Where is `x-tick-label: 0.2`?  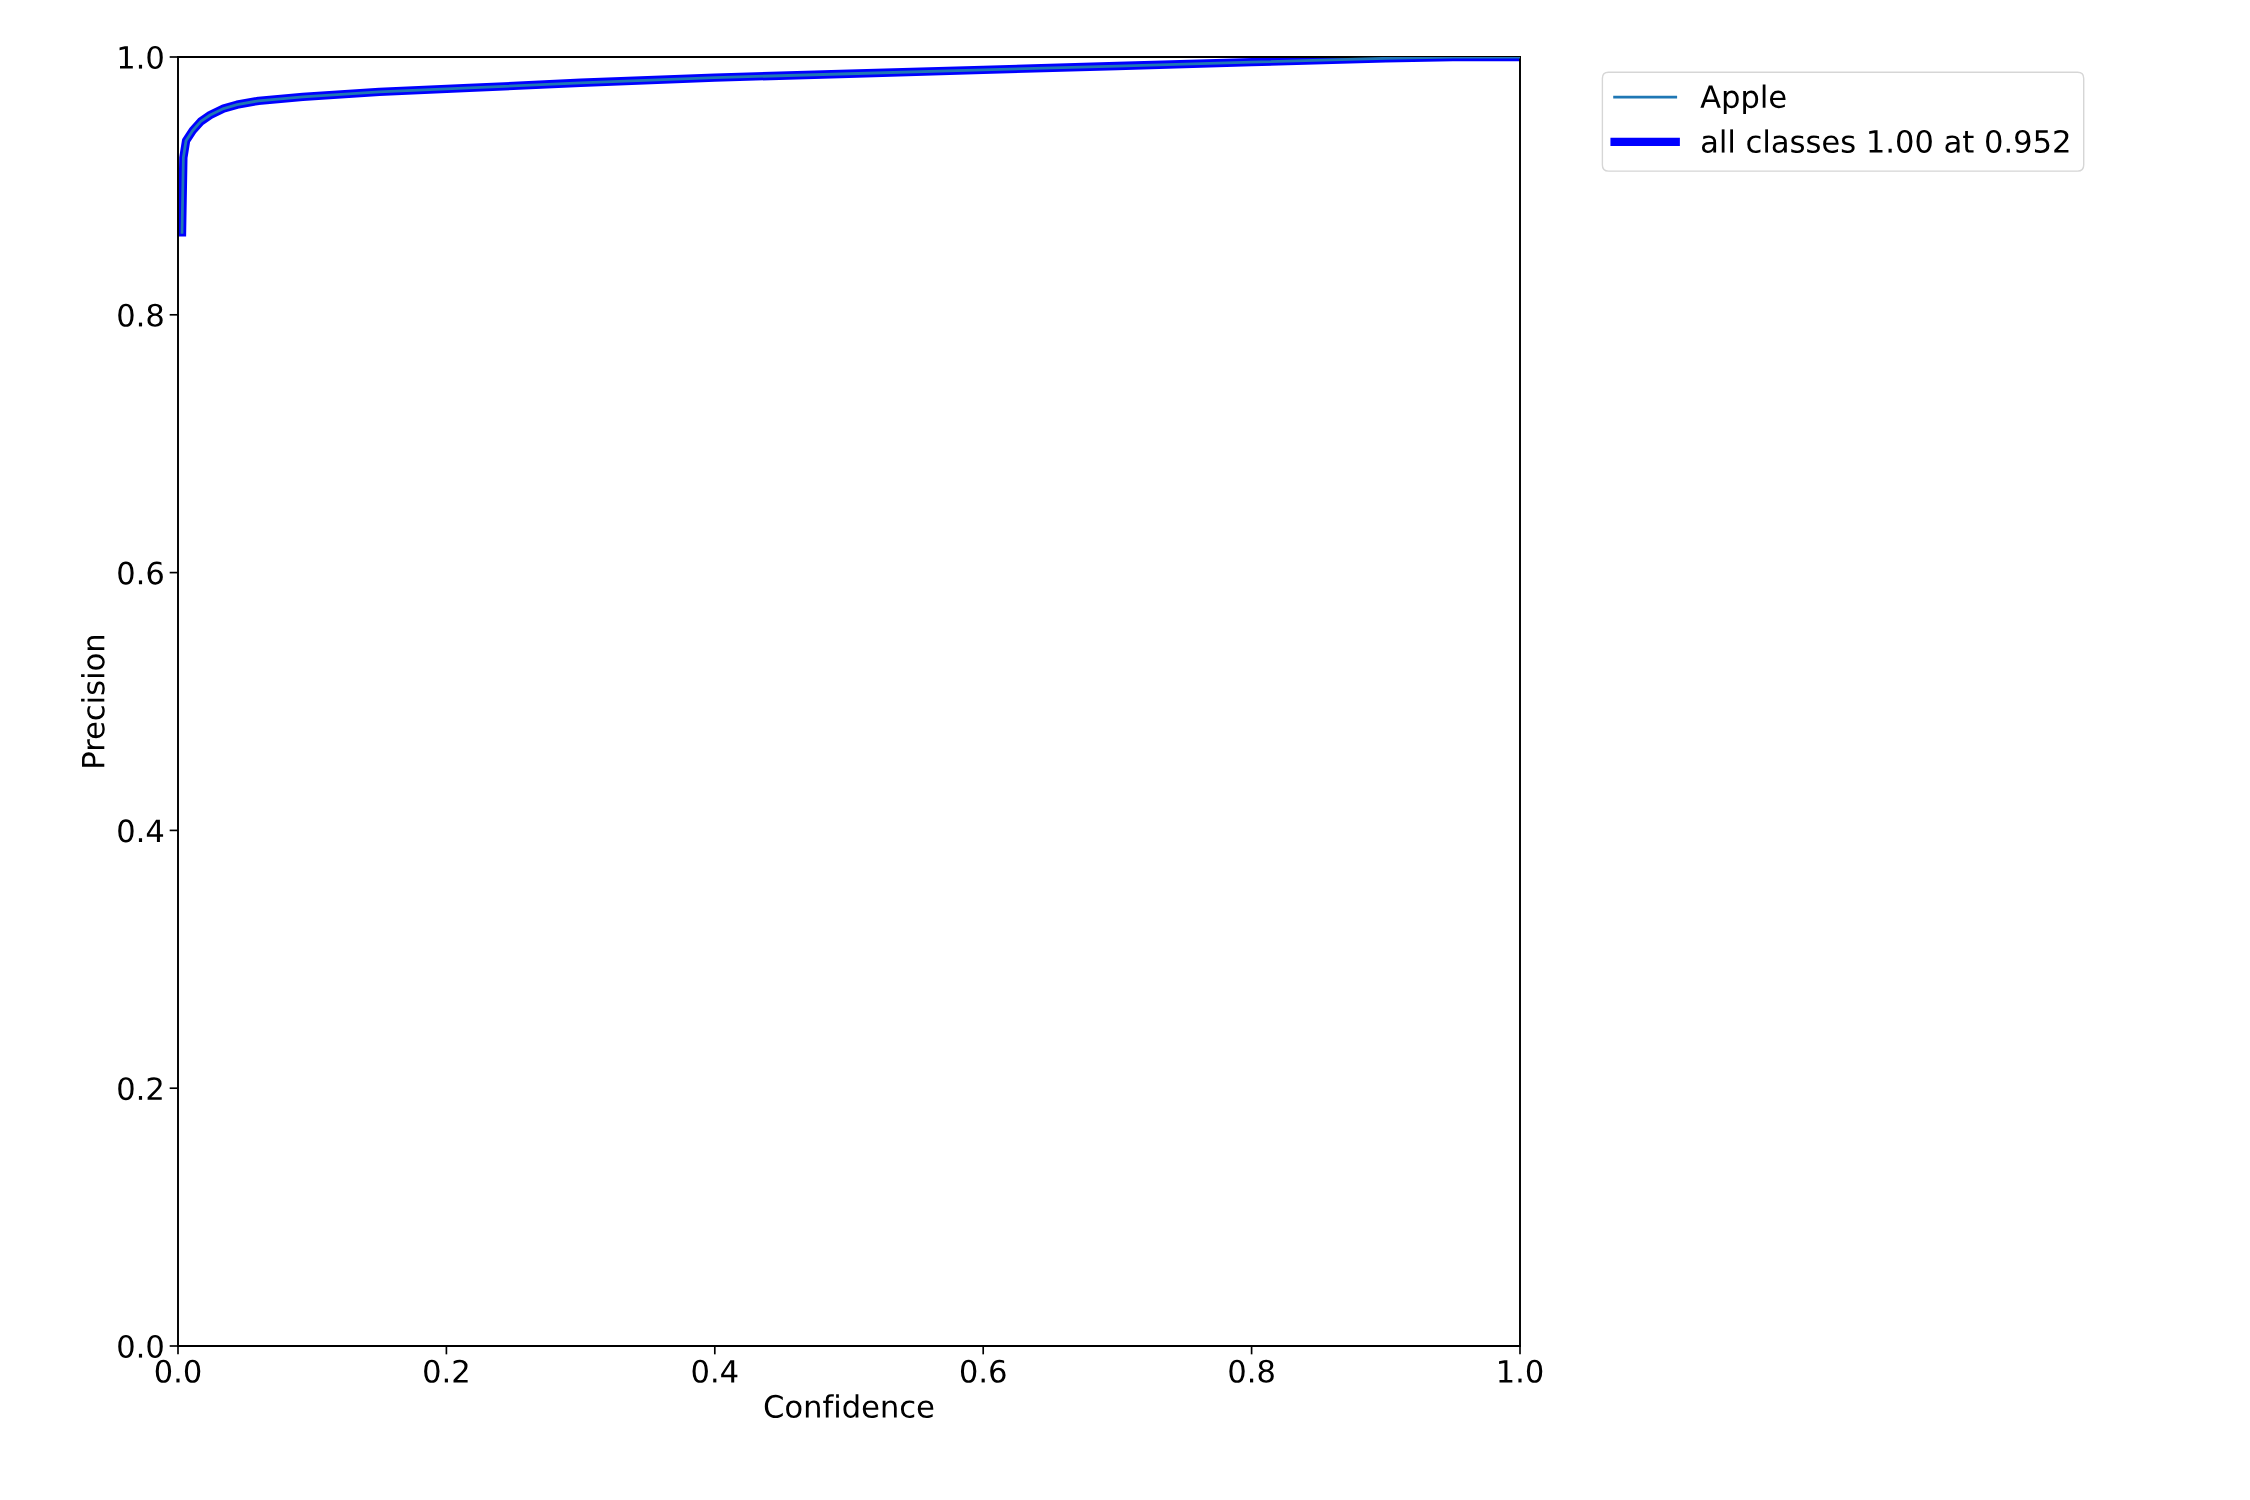 x-tick-label: 0.2 is located at coordinates (446, 1371).